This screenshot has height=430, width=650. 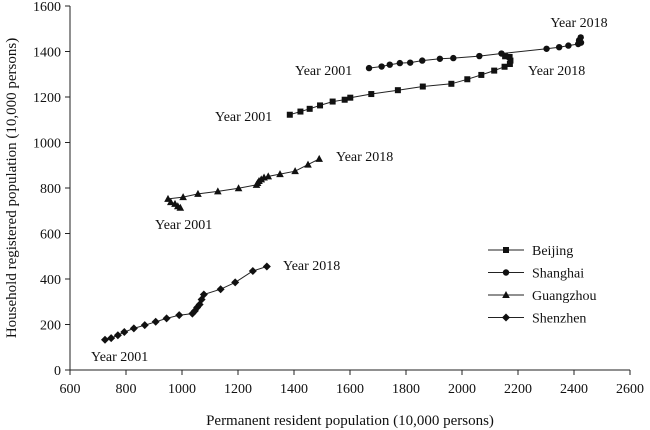 What do you see at coordinates (518, 389) in the screenshot?
I see `x-tick-label: 2200` at bounding box center [518, 389].